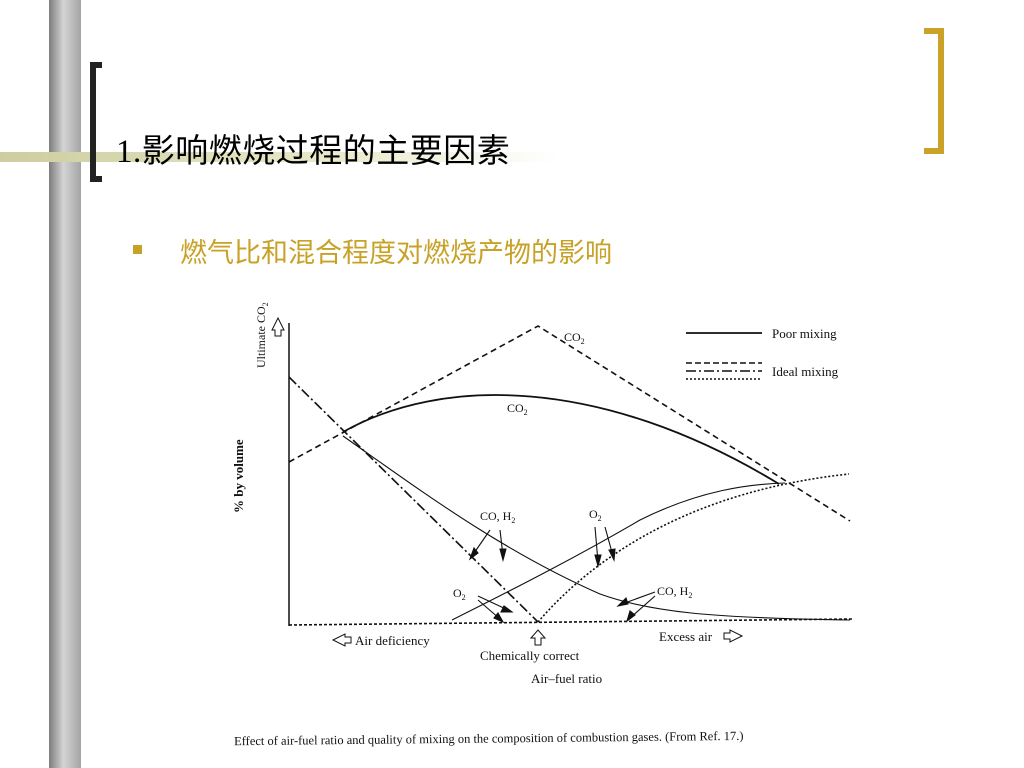 The height and width of the screenshot is (768, 1024). I want to click on co-h2-poor-mixing-curve, so click(596, 528).